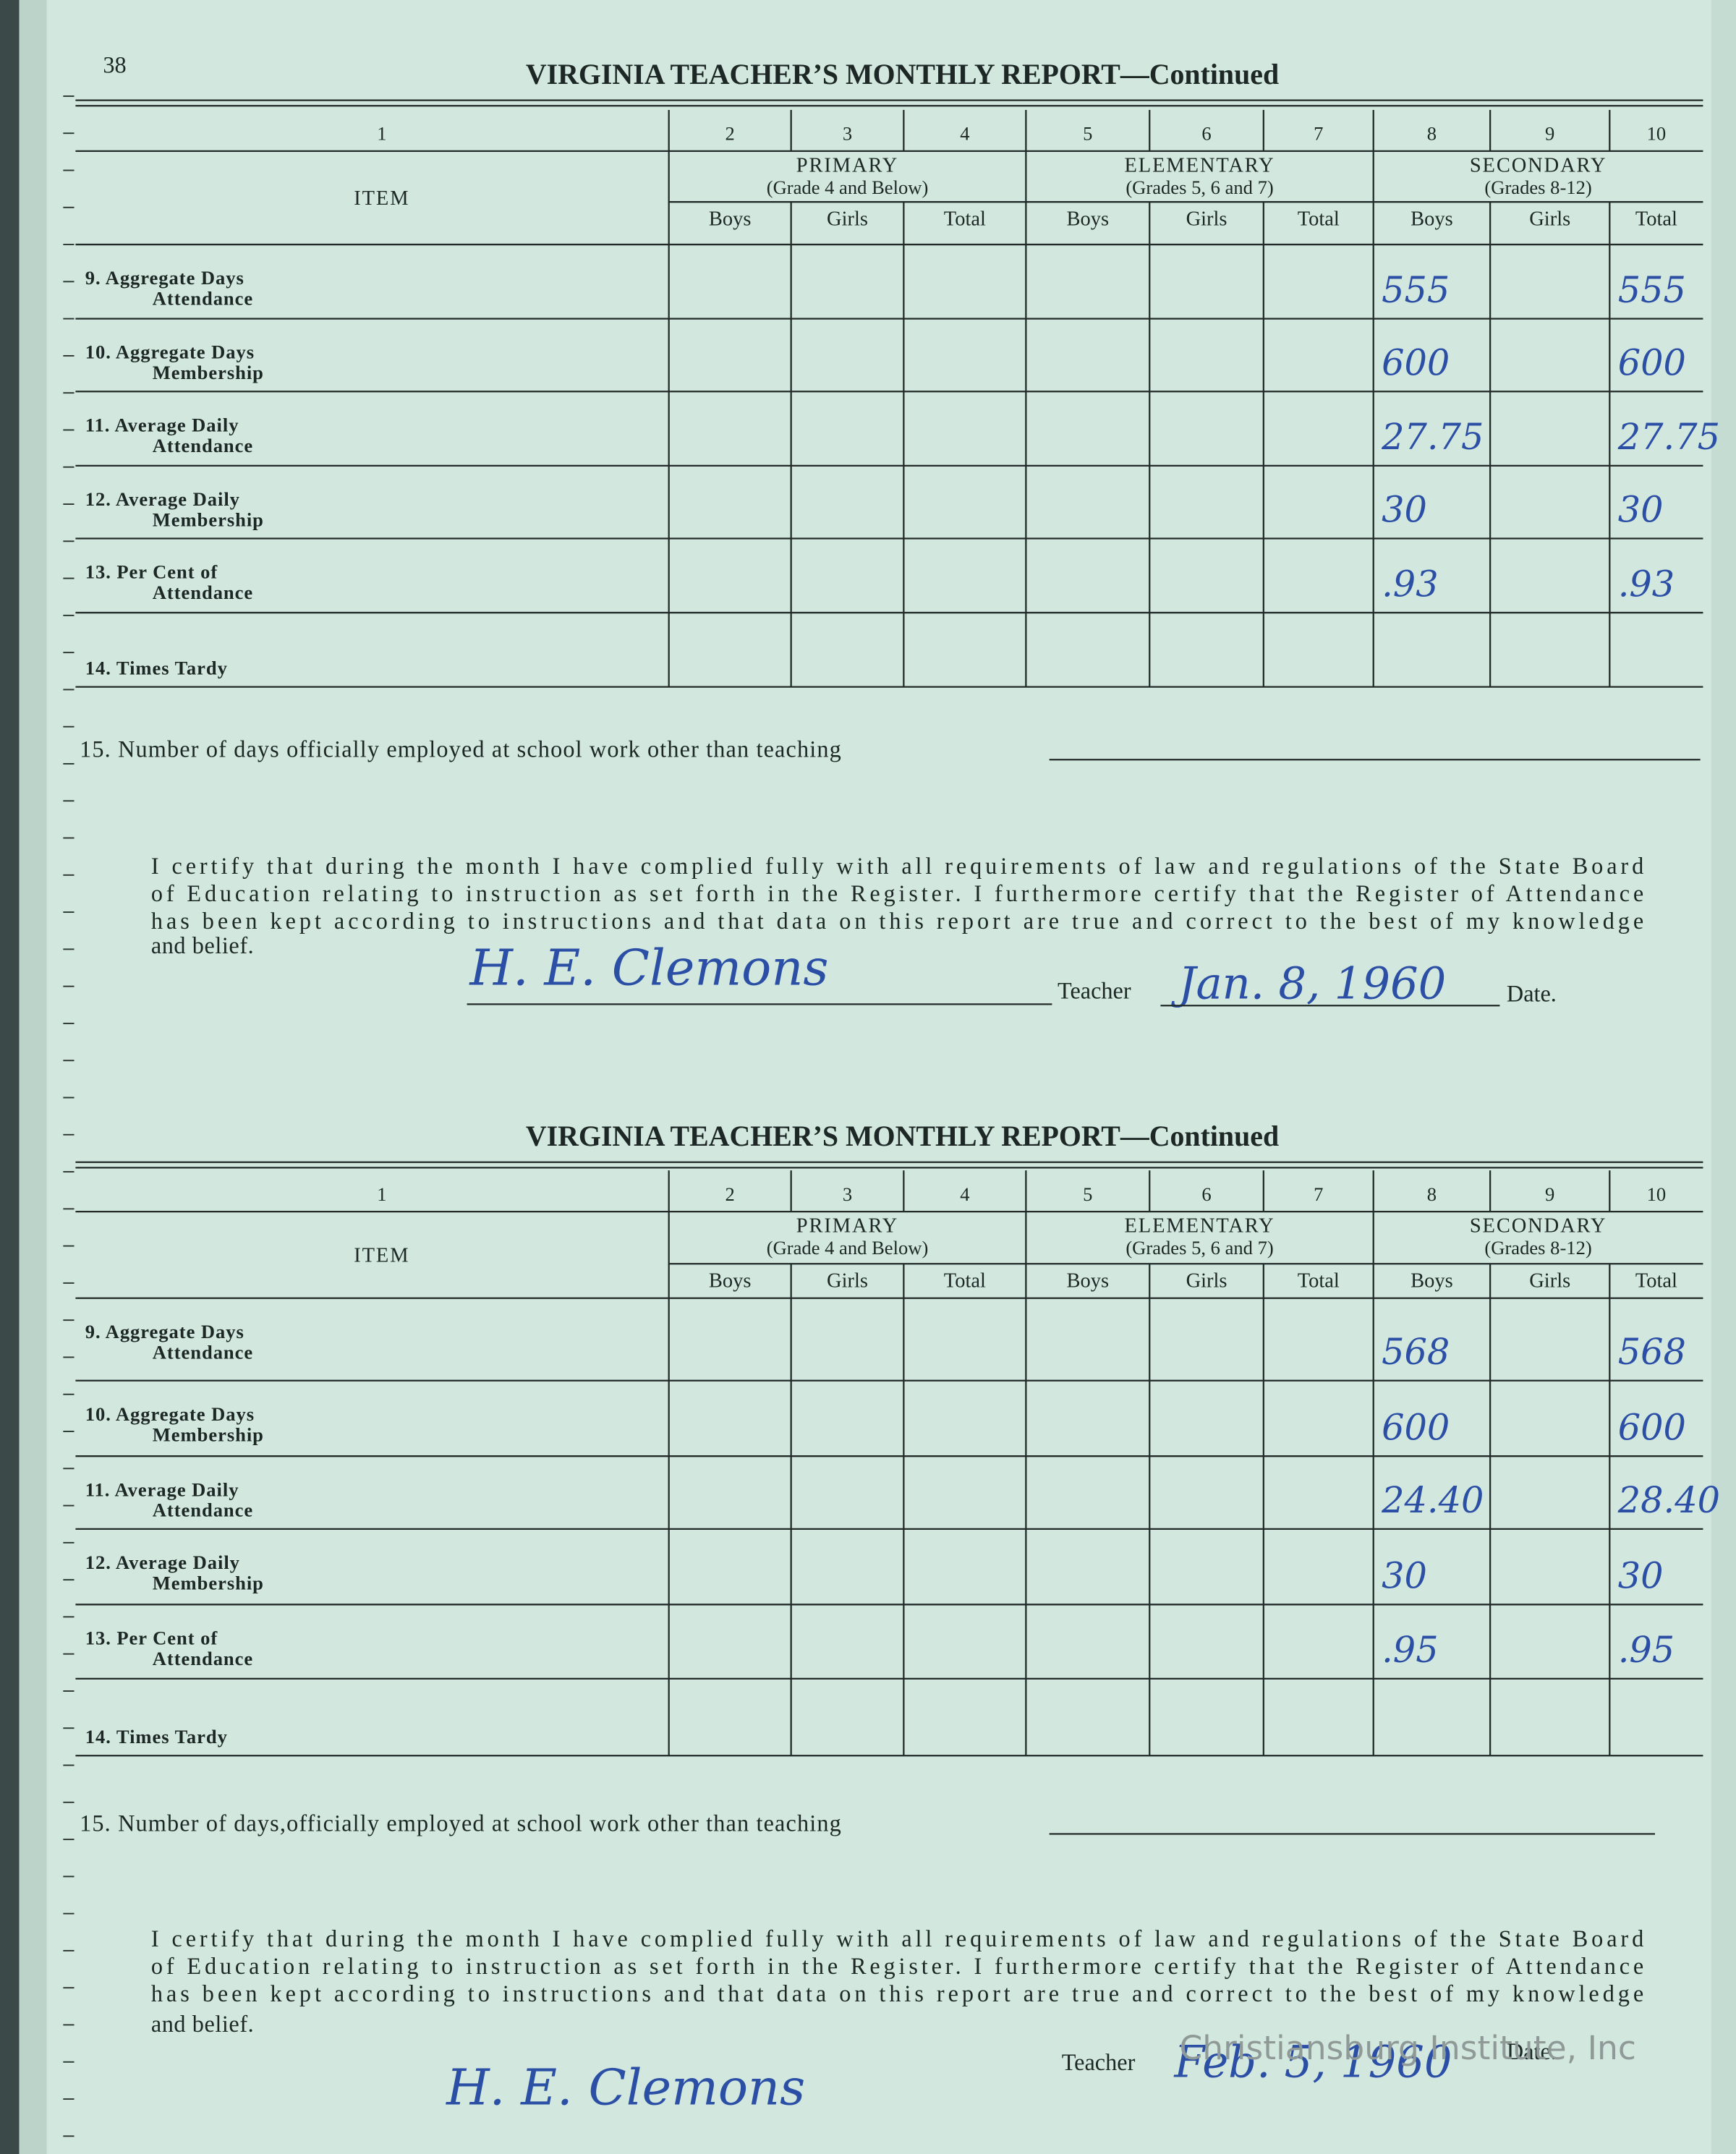 This screenshot has width=1736, height=2154. I want to click on secondary-total: 568, so click(1652, 1352).